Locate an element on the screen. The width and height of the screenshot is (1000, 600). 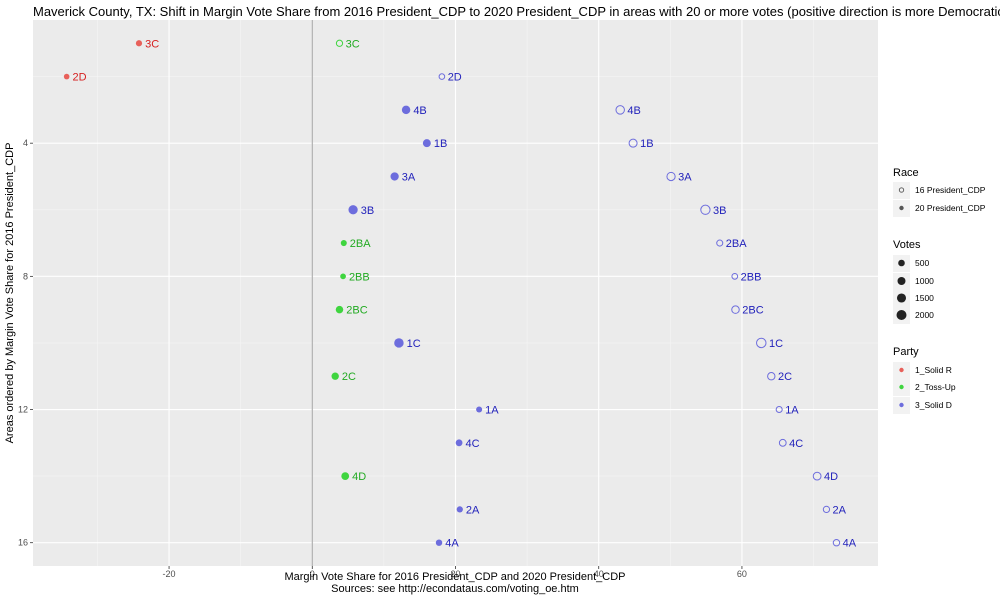
label-2016-4d: 4D is located at coordinates (831, 477).